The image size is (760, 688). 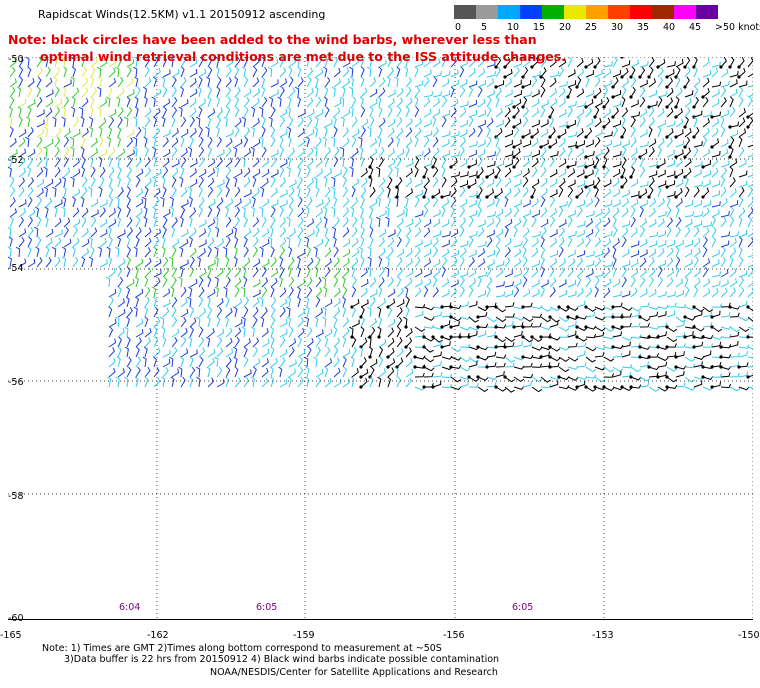 What do you see at coordinates (16, 382) in the screenshot?
I see `lat-label: -56` at bounding box center [16, 382].